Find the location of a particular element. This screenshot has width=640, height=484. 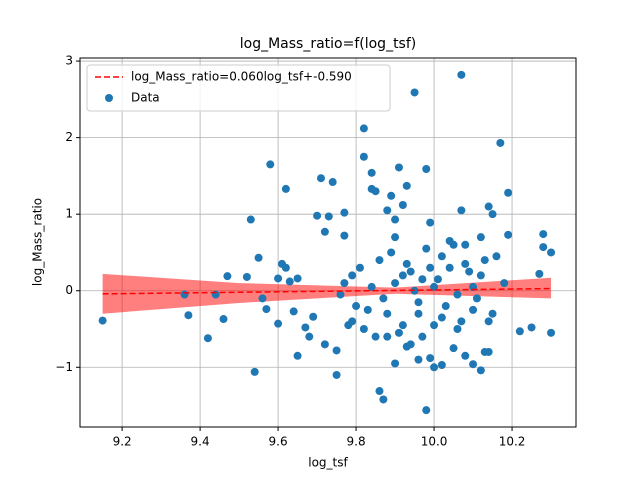

chart-title: log_Mass_ratio=f(log_tsf) is located at coordinates (328, 44).